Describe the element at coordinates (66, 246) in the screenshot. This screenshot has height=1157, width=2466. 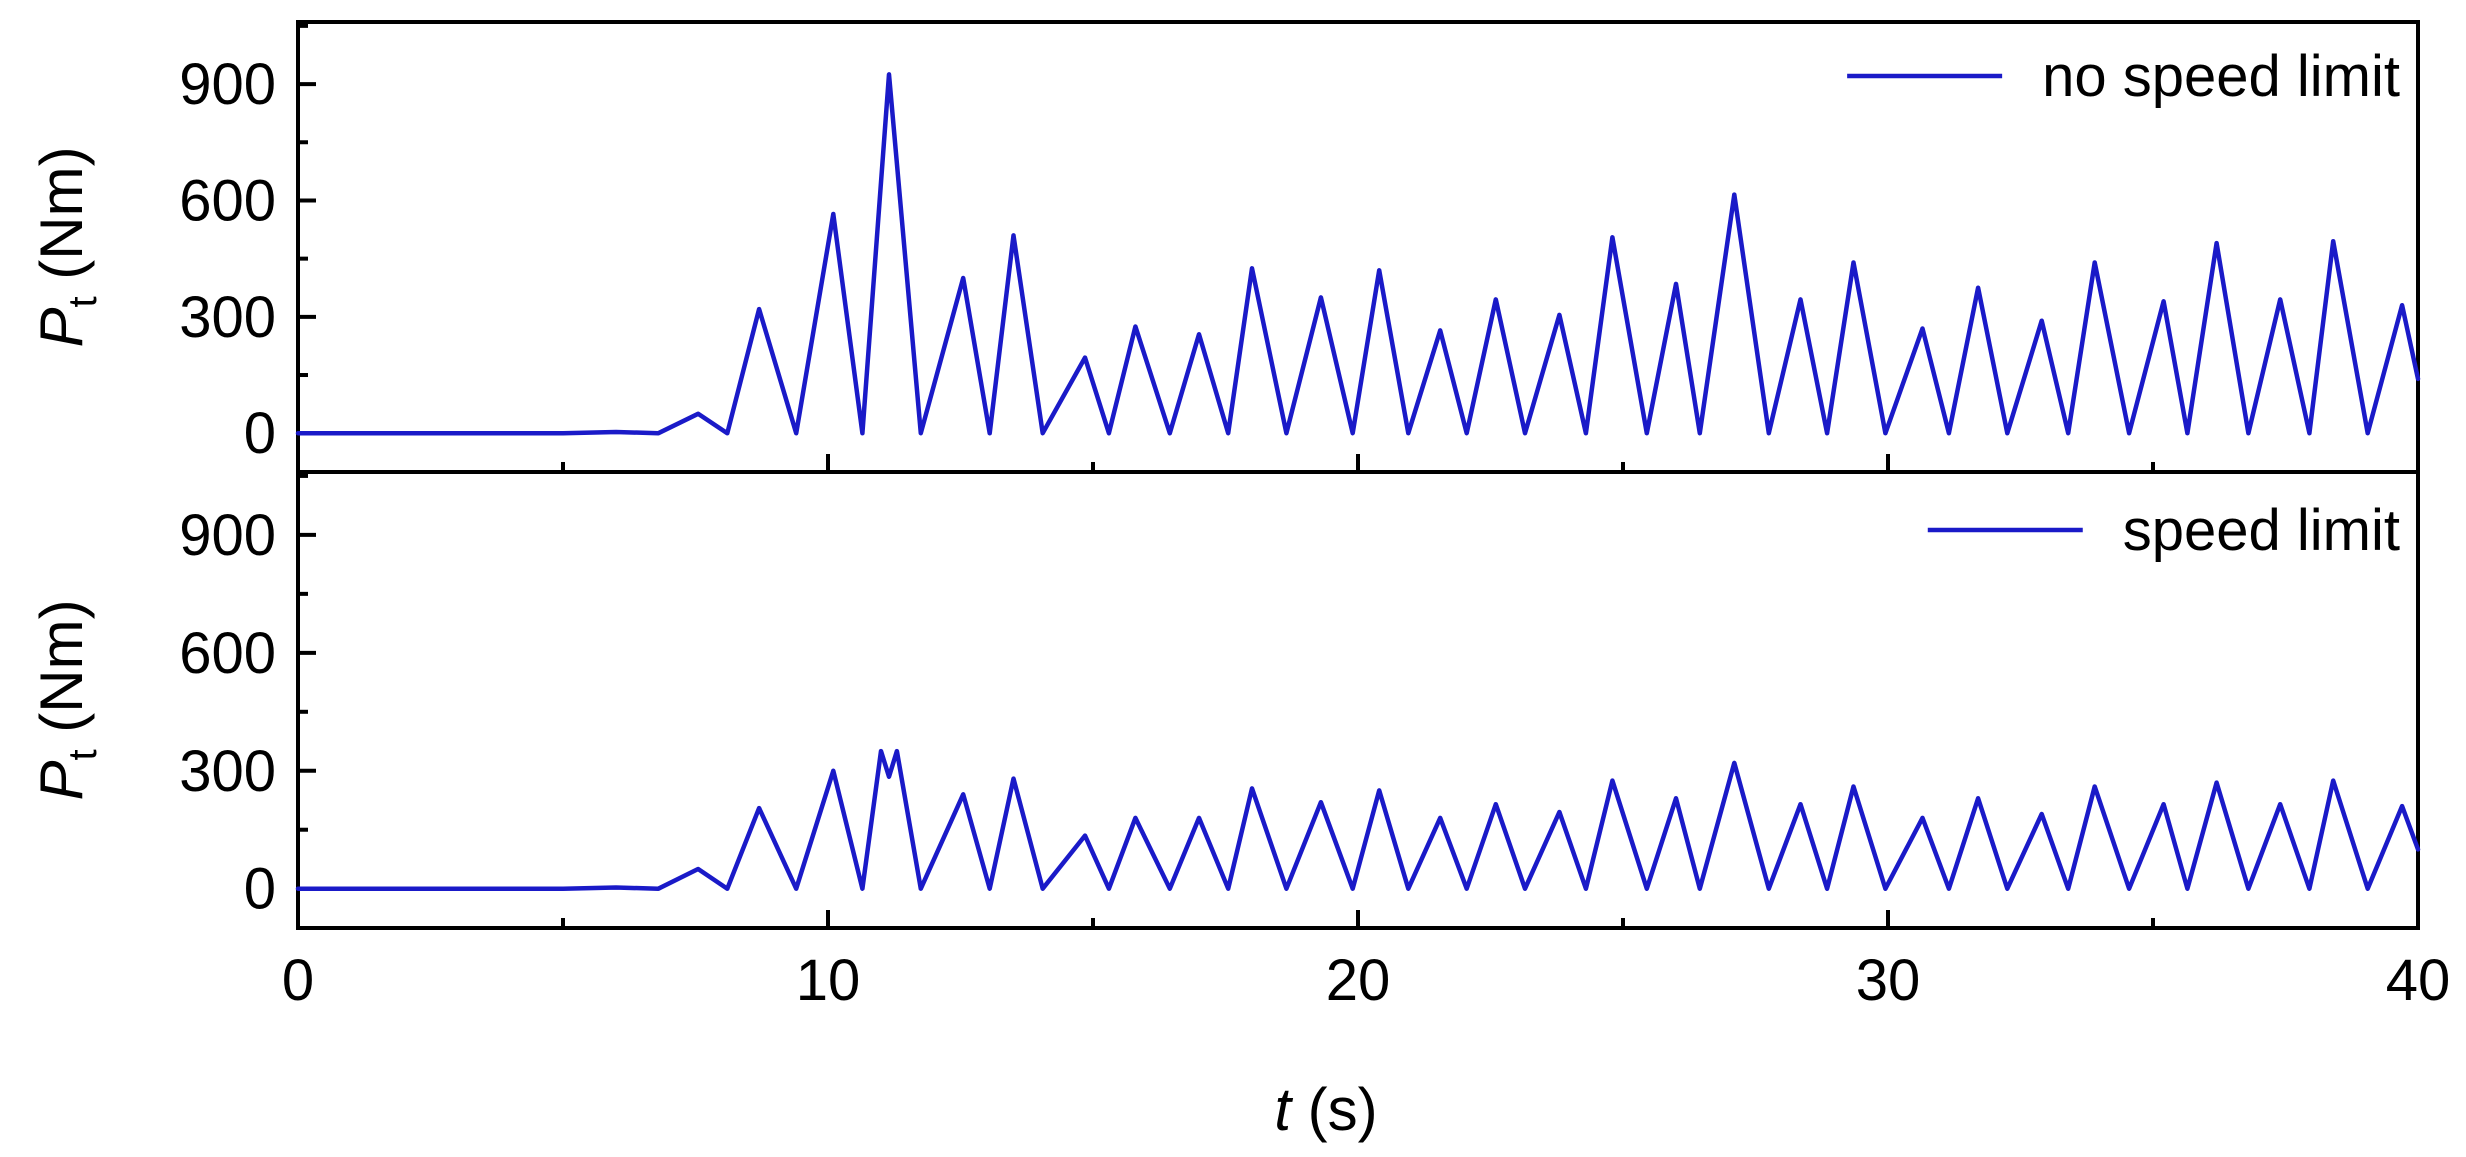
I see `top-y-axis-label: Pt (Nm)` at that location.